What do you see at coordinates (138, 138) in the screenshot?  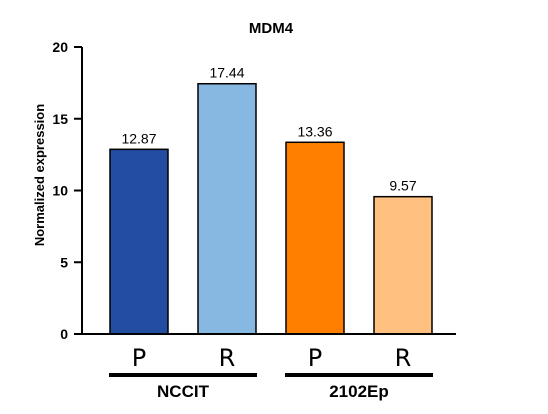 I see `bar-value-label: 12.87` at bounding box center [138, 138].